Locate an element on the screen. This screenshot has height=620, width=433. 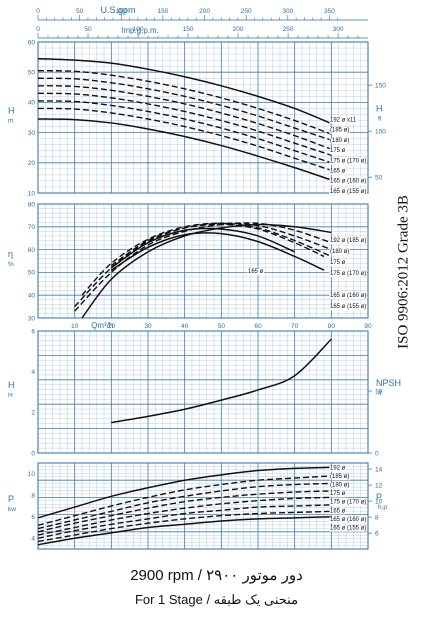
y-tick-label: 70 is located at coordinates (32, 227).